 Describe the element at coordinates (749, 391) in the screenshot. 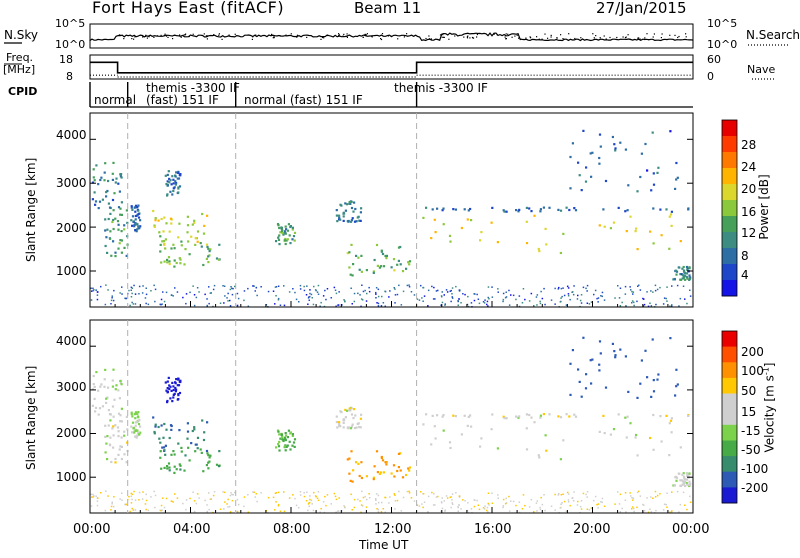

I see `velocity-cbar-tick-50: 50` at that location.